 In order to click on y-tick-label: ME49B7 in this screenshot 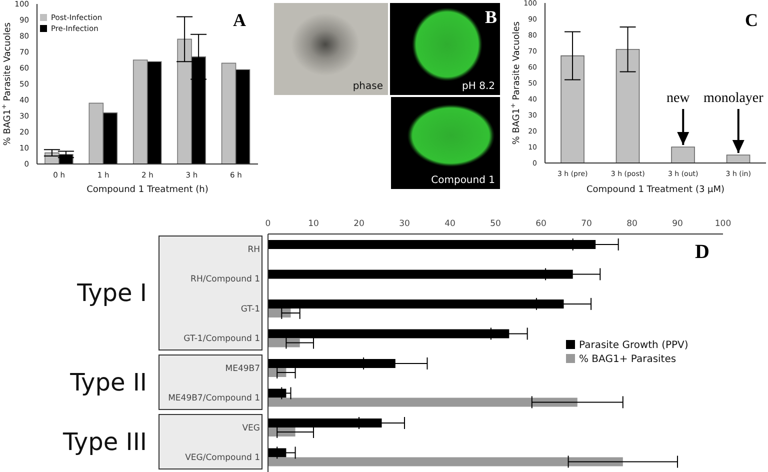, I will do `click(242, 369)`.